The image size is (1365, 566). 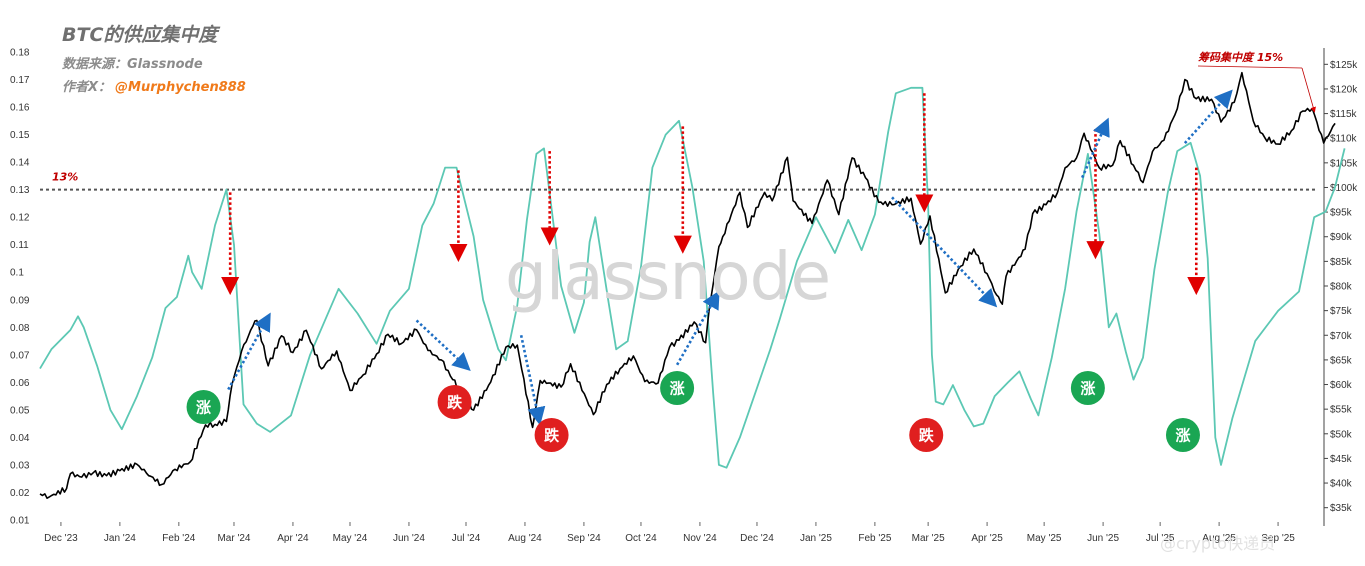 I want to click on x-tick-label: May '25, so click(x=1044, y=538).